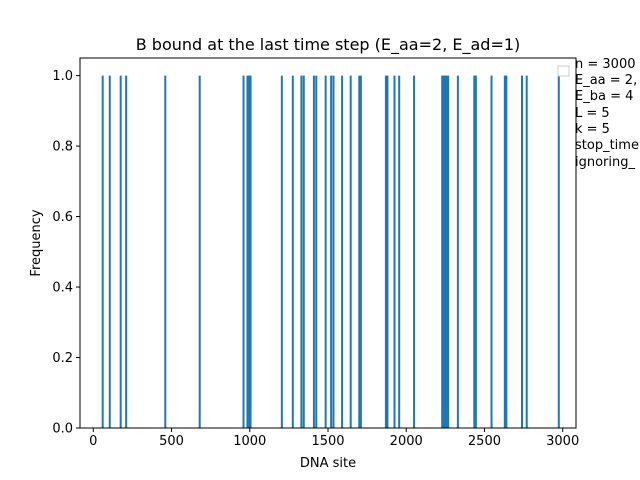  I want to click on y-tick-label: 0.4, so click(62, 288).